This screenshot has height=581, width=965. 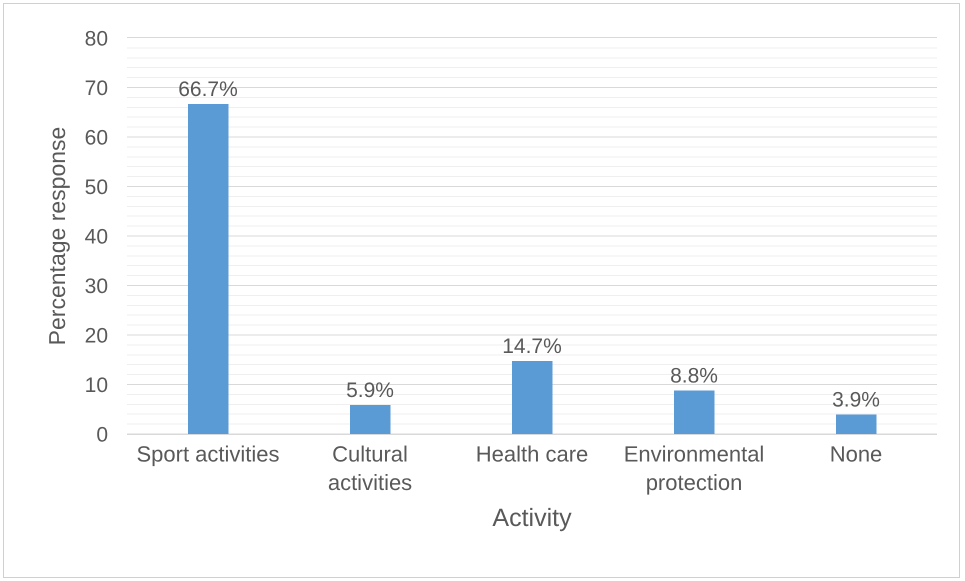 I want to click on data-label: 8.8%, so click(x=694, y=376).